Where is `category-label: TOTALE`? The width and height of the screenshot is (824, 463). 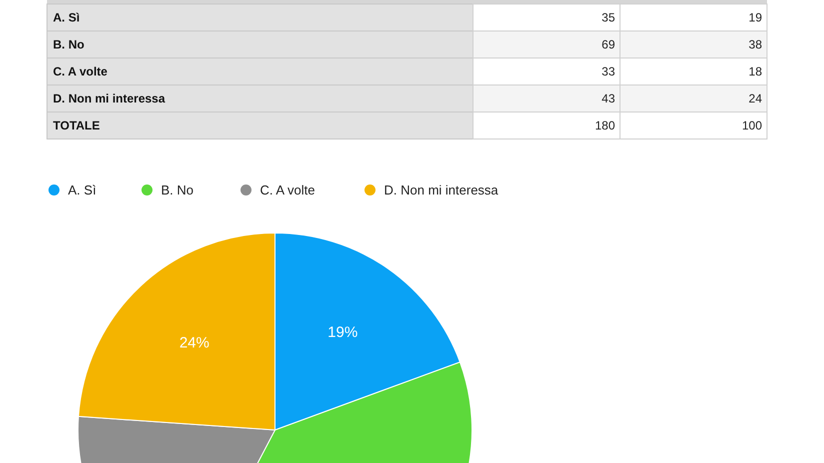 category-label: TOTALE is located at coordinates (76, 125).